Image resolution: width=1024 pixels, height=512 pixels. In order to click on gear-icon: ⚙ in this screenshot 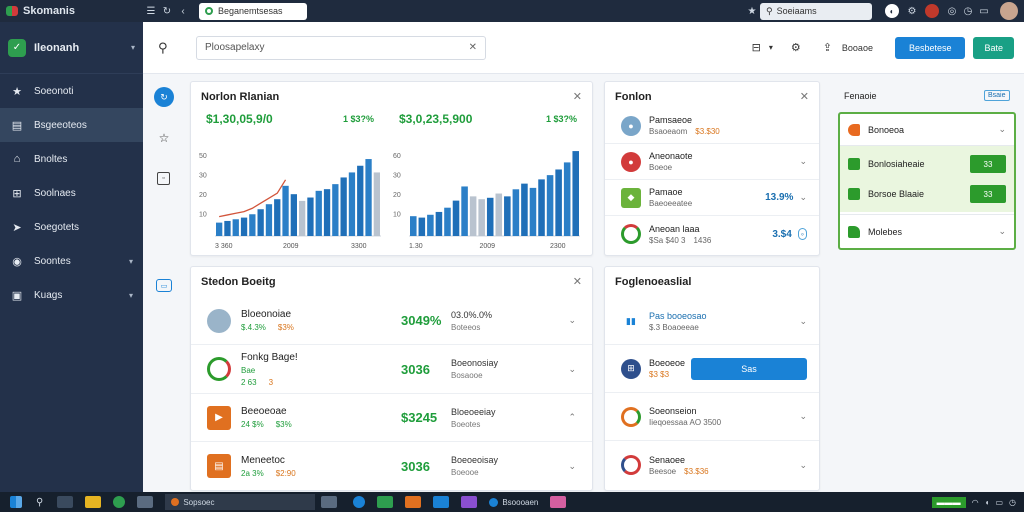, I will do `click(795, 48)`.